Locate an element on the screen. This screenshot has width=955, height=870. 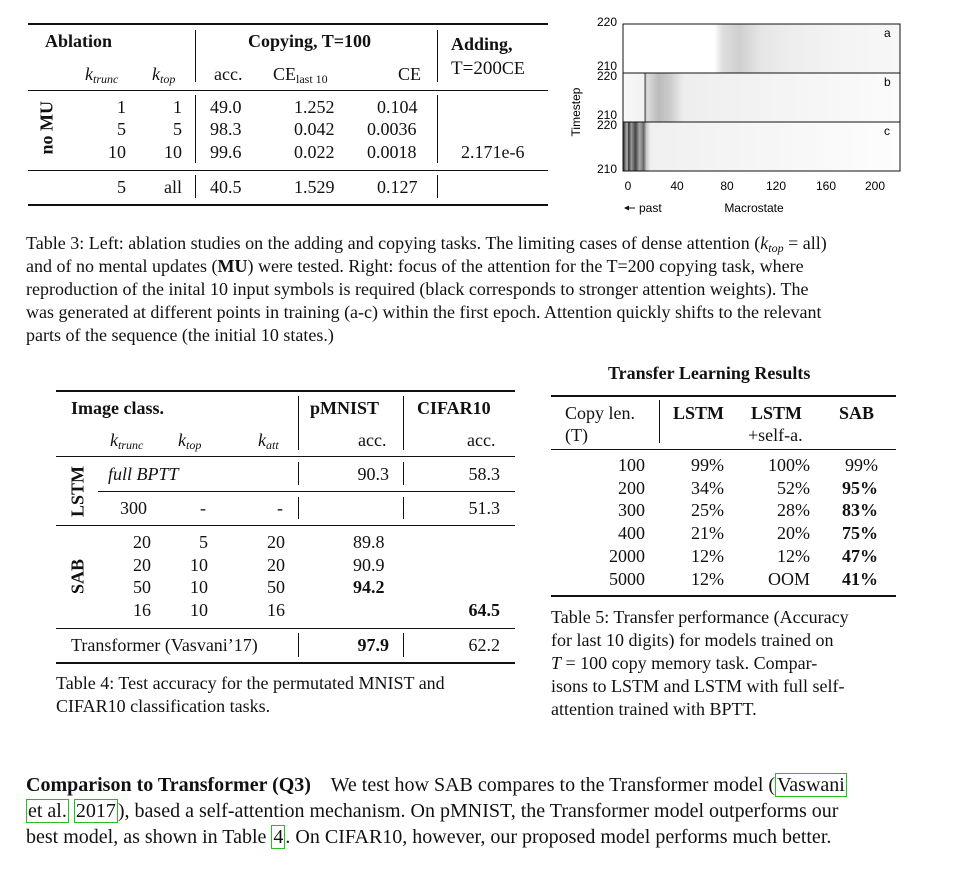
paragraph-text: best model, as shown in Table is located at coordinates (149, 837).